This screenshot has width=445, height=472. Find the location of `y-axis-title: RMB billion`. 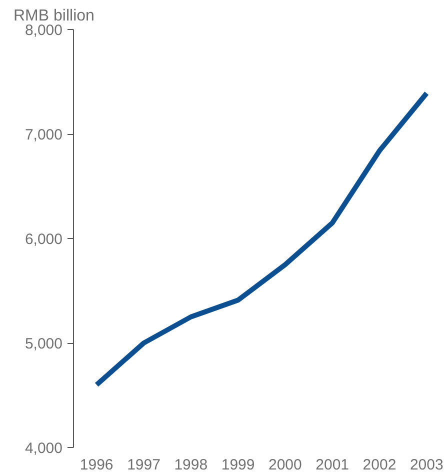

y-axis-title: RMB billion is located at coordinates (54, 16).